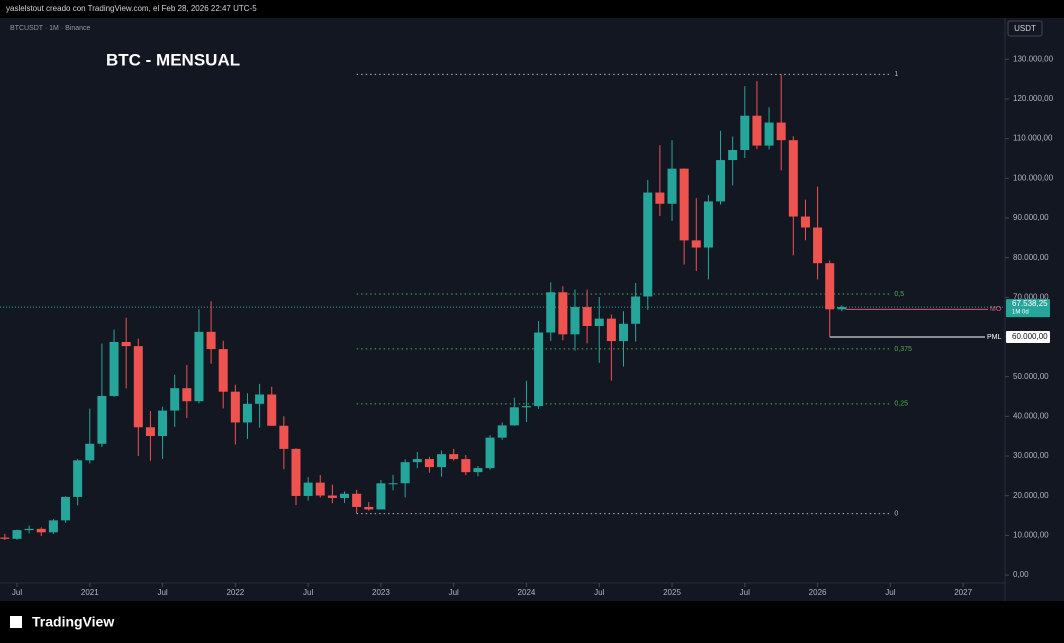 Image resolution: width=1064 pixels, height=643 pixels. Describe the element at coordinates (1031, 455) in the screenshot. I see `y-tick-label: 30.000,00` at that location.